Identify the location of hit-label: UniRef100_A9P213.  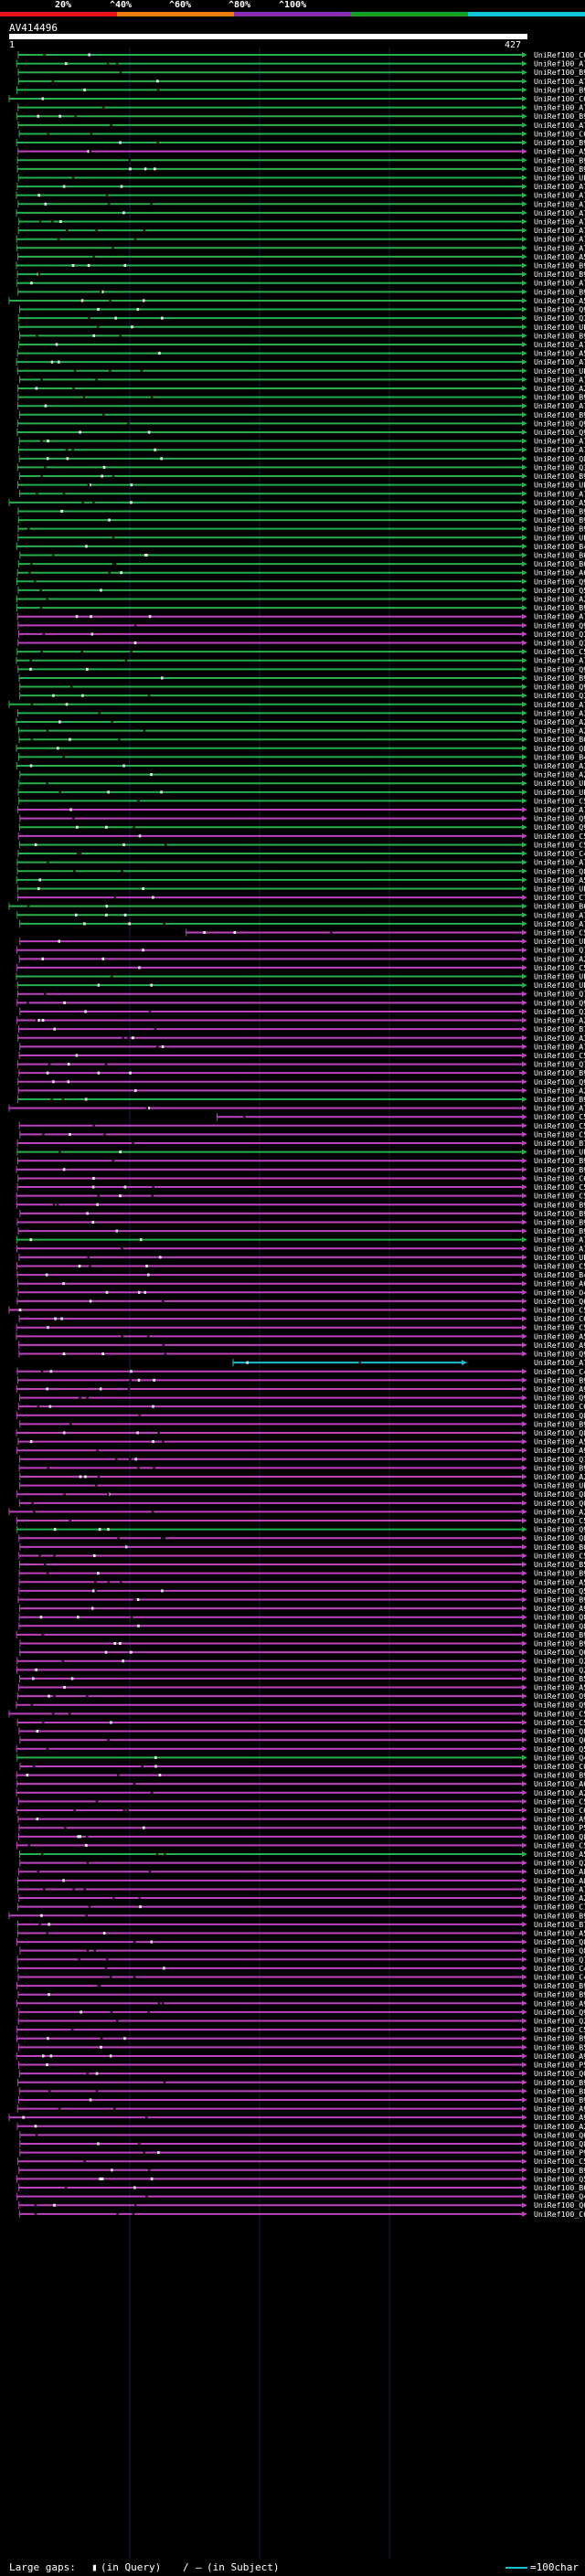
(560, 2109).